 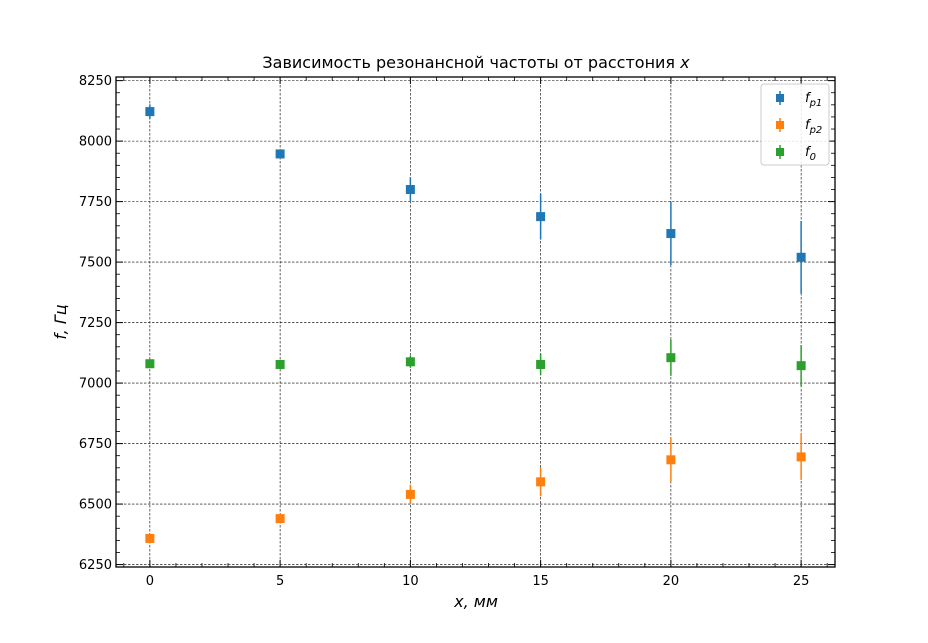 What do you see at coordinates (95, 263) in the screenshot?
I see `y-tick-label: 7500` at bounding box center [95, 263].